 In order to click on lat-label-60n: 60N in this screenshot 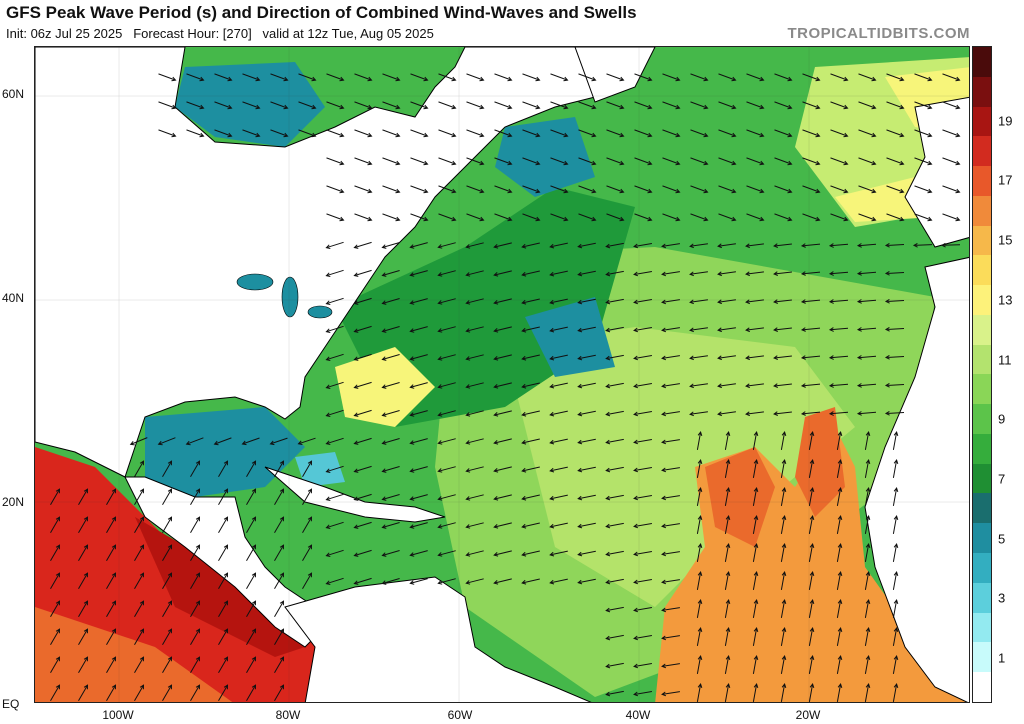, I will do `click(13, 94)`.